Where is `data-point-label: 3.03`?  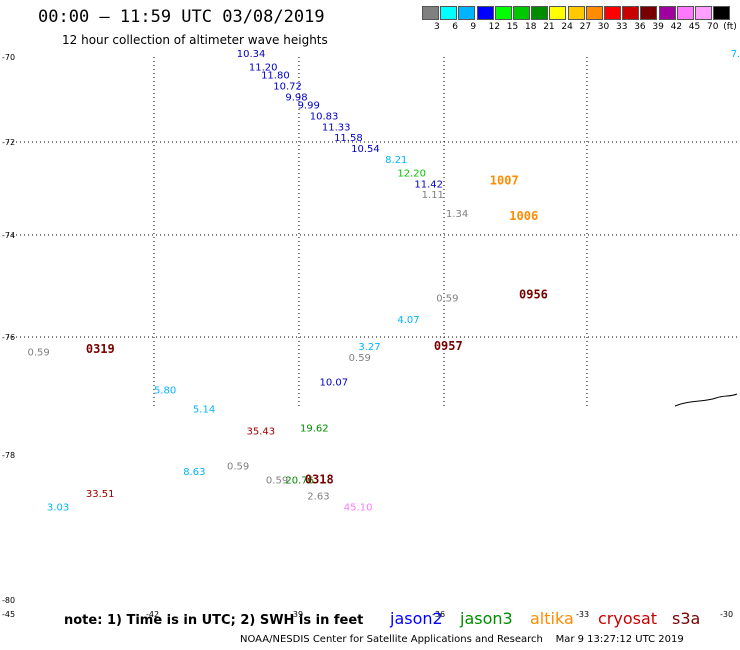
data-point-label: 3.03 is located at coordinates (58, 507).